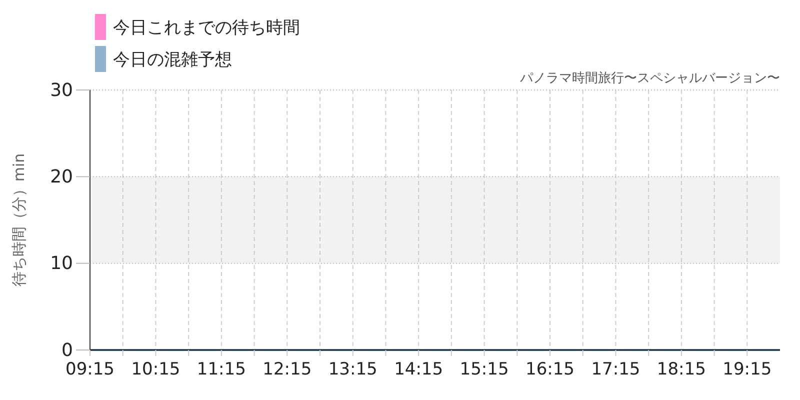 The height and width of the screenshot is (400, 800). I want to click on x-tick-label: 13:15, so click(353, 369).